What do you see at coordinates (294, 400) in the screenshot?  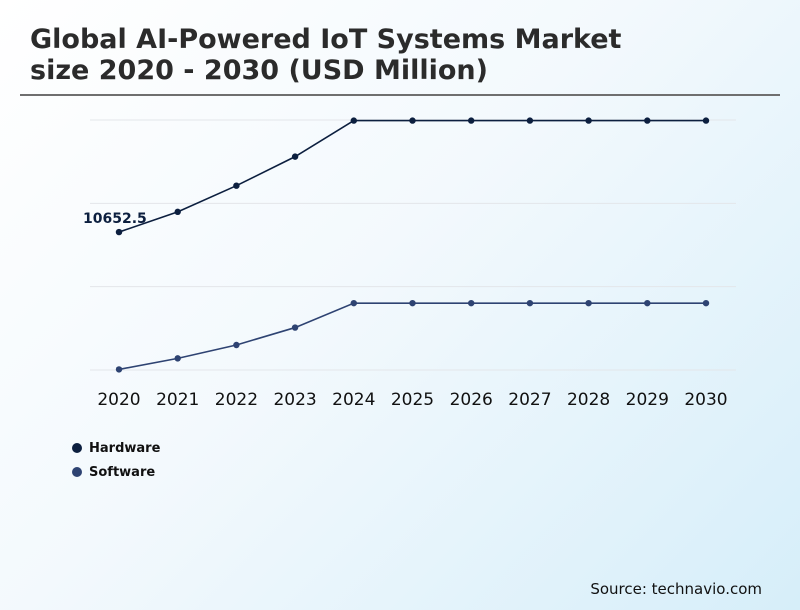 I see `x-tick-label-2023: 2023` at bounding box center [294, 400].